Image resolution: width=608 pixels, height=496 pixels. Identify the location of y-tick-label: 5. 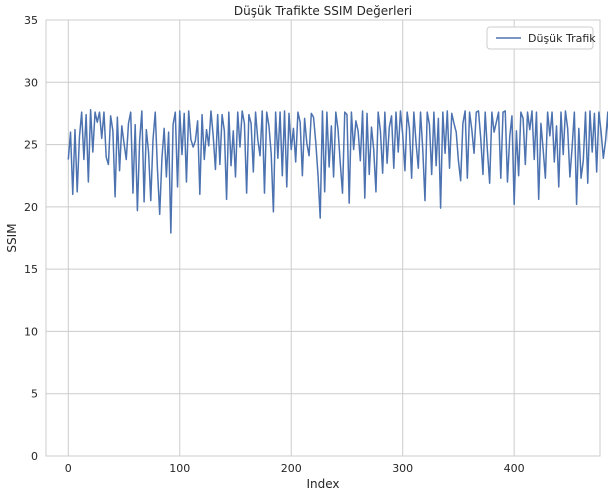
(34, 394).